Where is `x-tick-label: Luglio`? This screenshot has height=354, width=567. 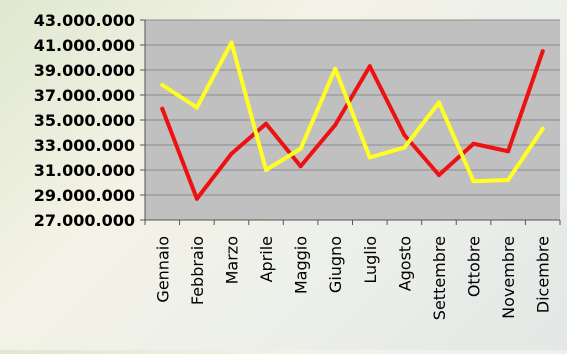
x-tick-label: Luglio is located at coordinates (370, 260).